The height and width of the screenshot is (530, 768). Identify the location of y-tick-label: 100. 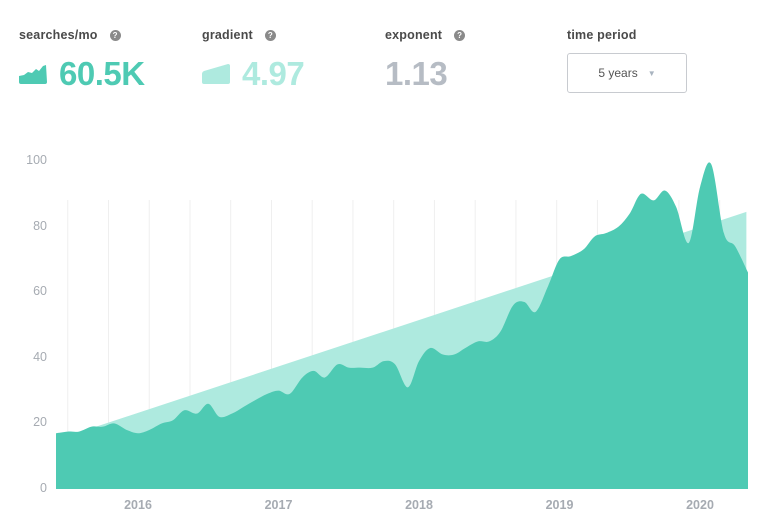
(36, 160).